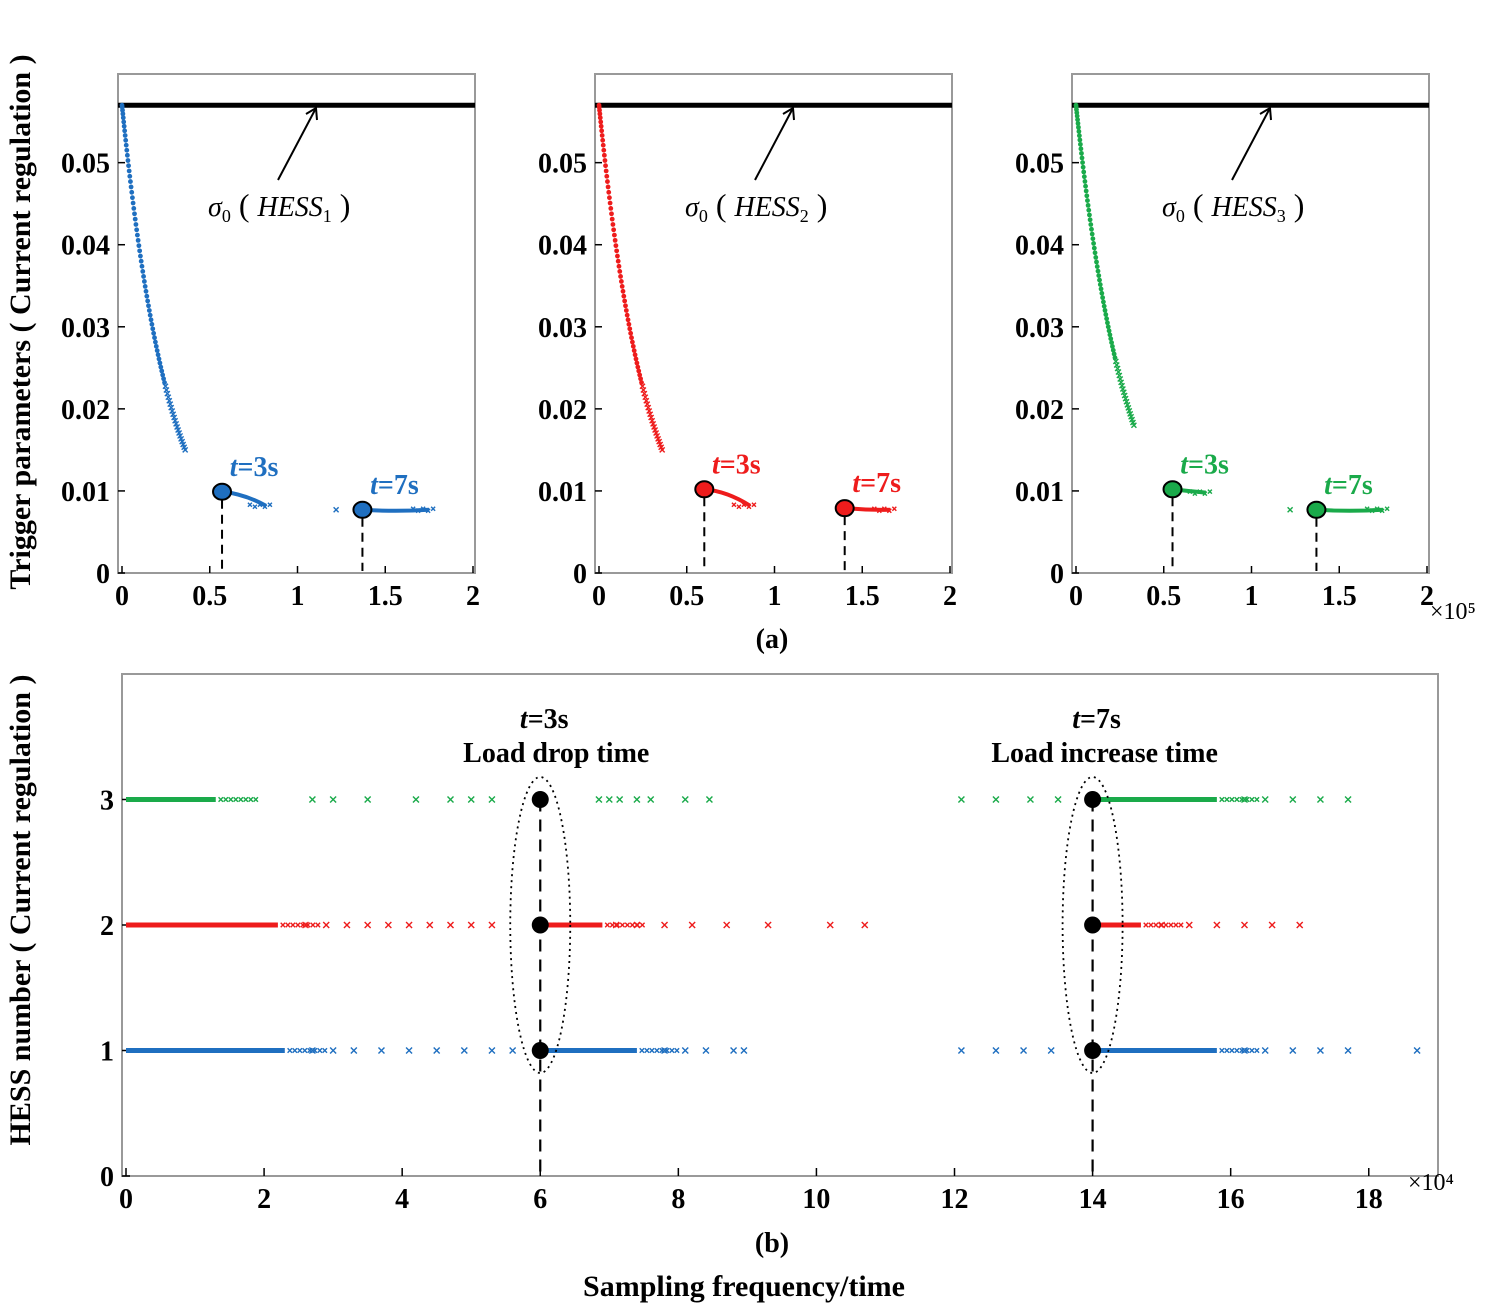 This screenshot has width=1500, height=1309. Describe the element at coordinates (1169, 207) in the screenshot. I see `sigma-symbol: σ` at that location.